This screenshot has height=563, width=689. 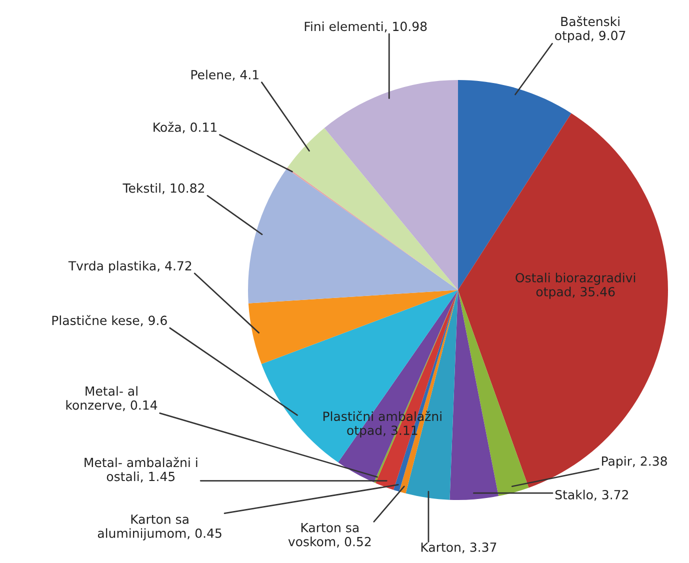 I want to click on slice-label: Karton sa voskom, 0.52, so click(x=329, y=535).